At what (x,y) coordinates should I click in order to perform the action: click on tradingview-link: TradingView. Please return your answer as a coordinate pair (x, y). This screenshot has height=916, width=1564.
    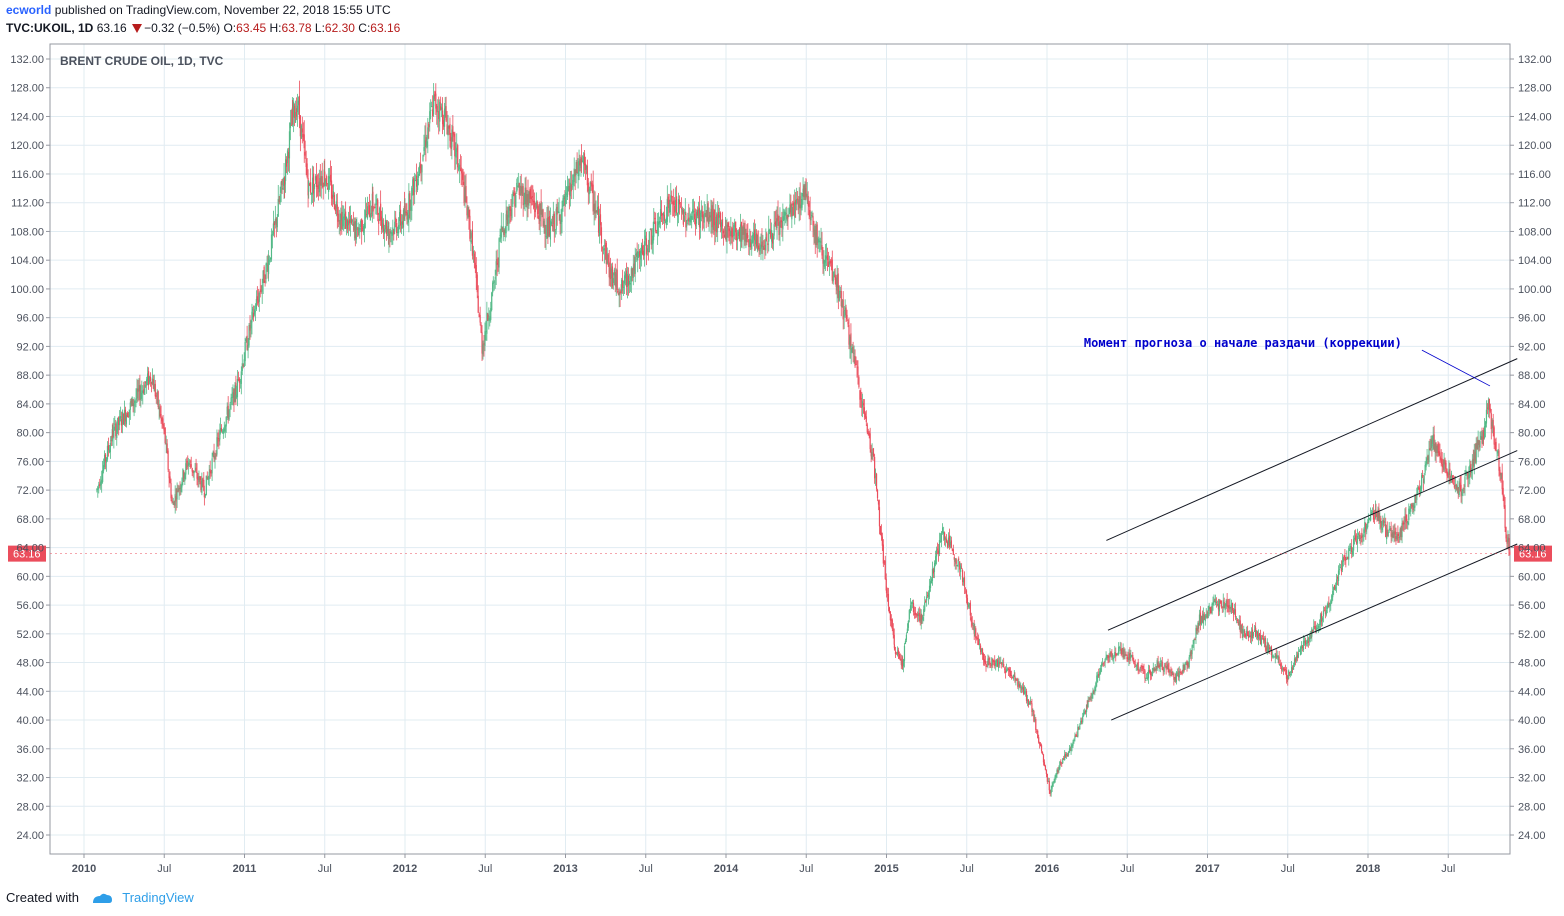
    Looking at the image, I should click on (158, 897).